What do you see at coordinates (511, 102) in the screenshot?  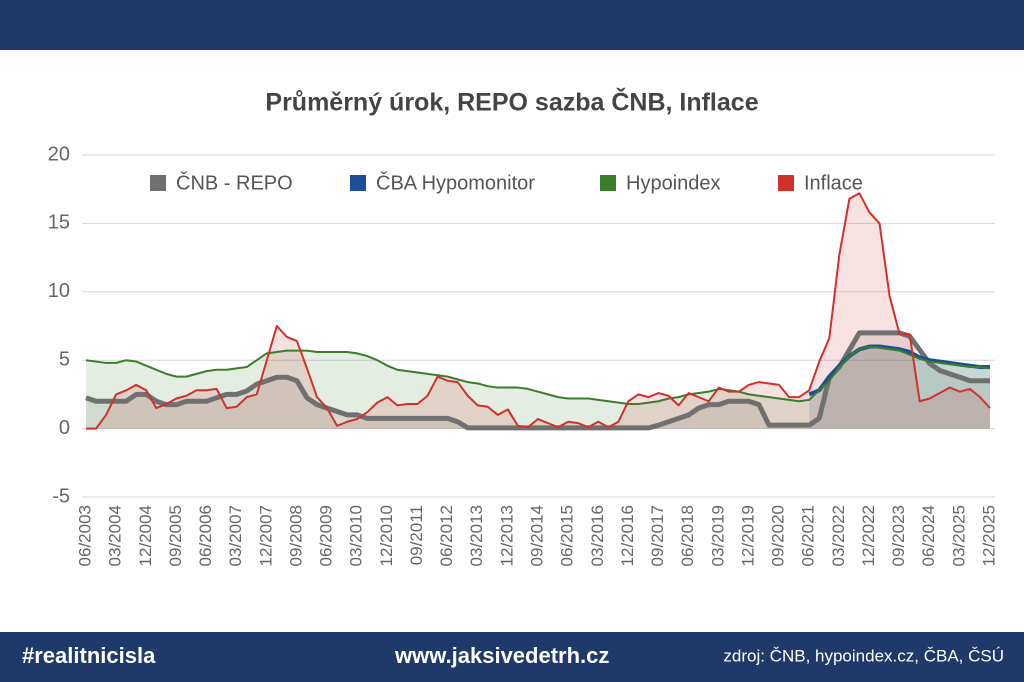 I see `chart-title: Průměrný úrok, REPO sazba ČNB, Inflace` at bounding box center [511, 102].